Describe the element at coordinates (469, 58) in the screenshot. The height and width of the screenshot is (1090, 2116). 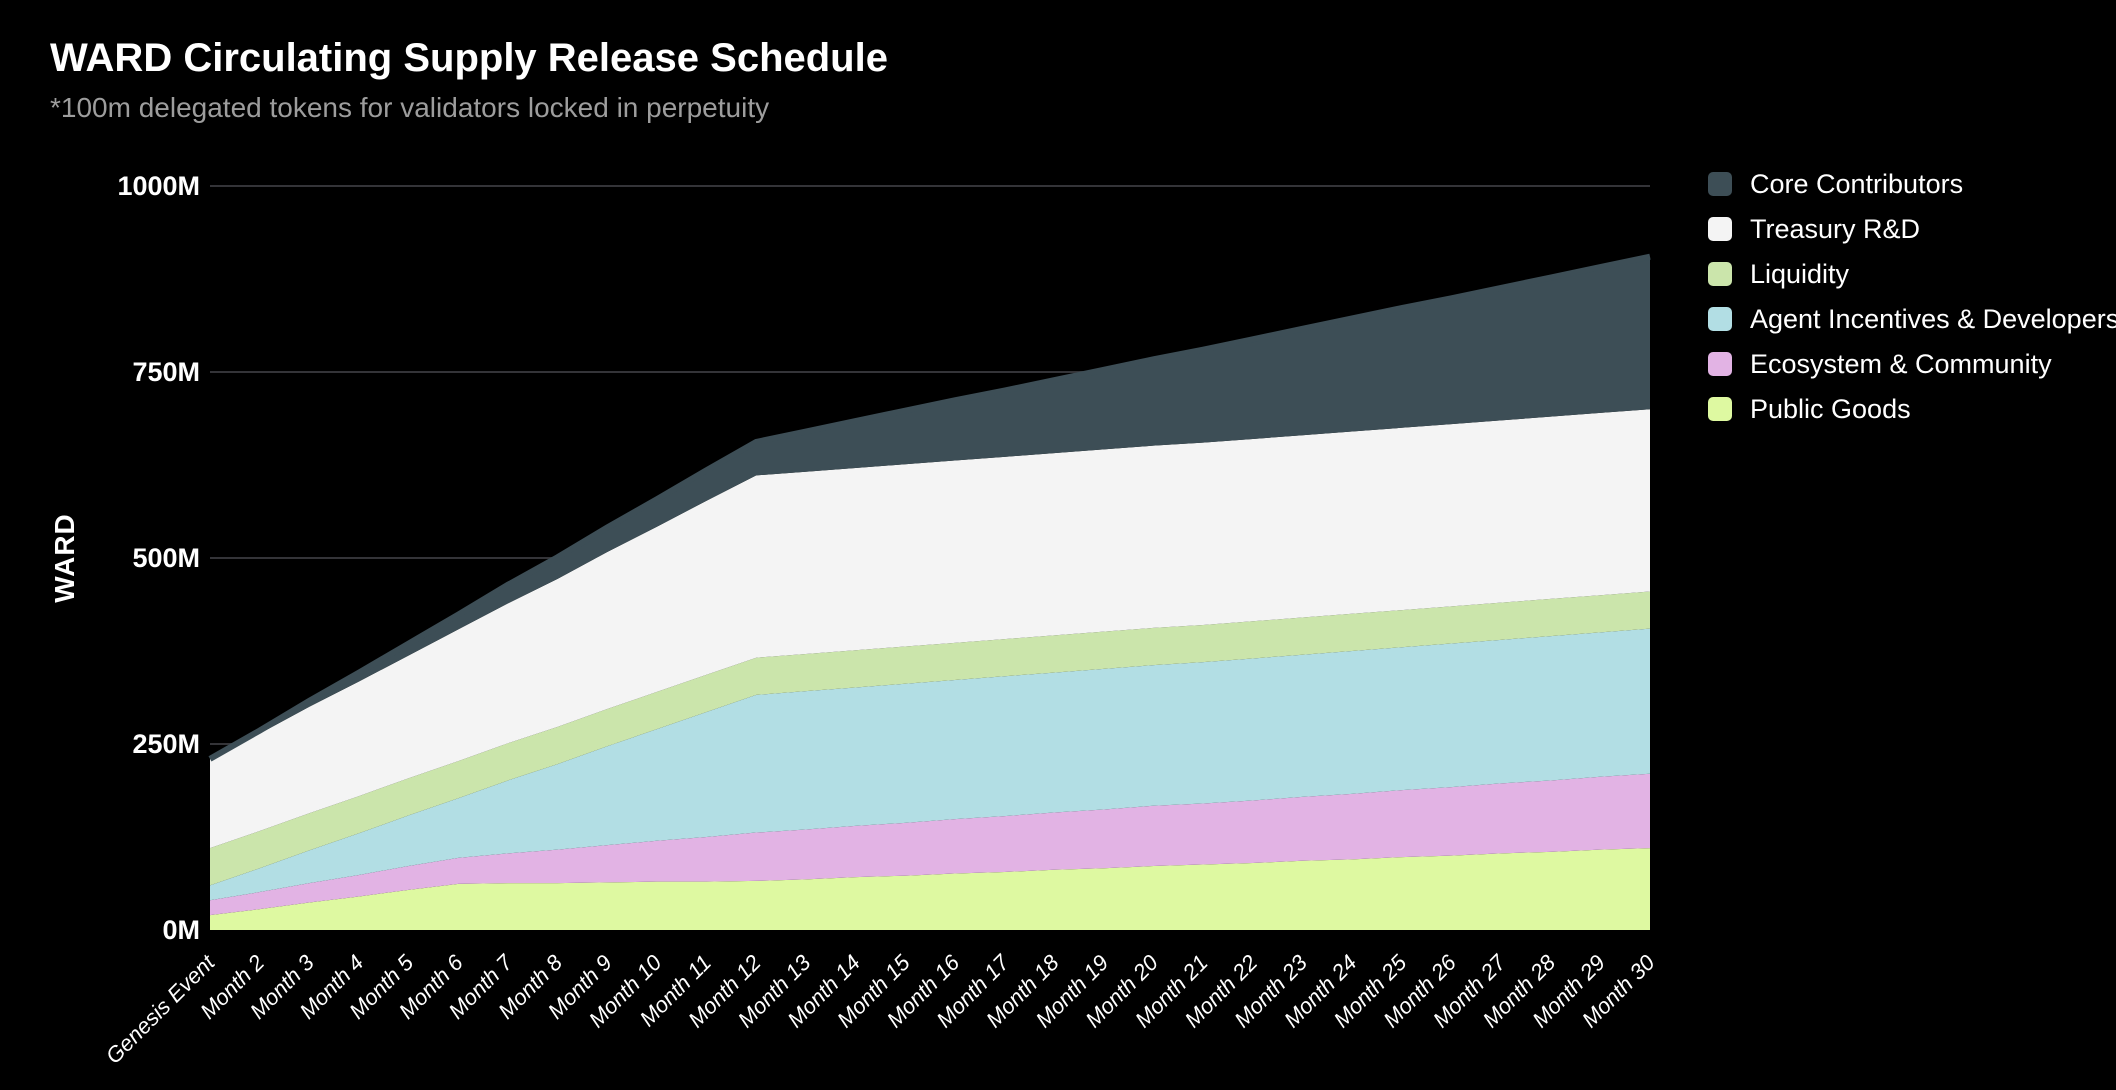
I see `chart-title: WARD Circulating Supply Release Schedule` at that location.